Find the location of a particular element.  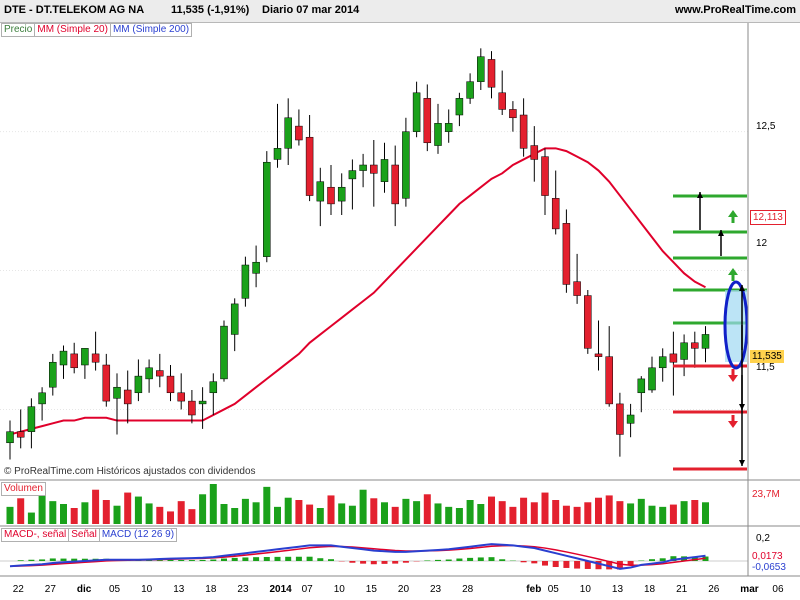

x-tick-label: 22 is located at coordinates (18, 589).